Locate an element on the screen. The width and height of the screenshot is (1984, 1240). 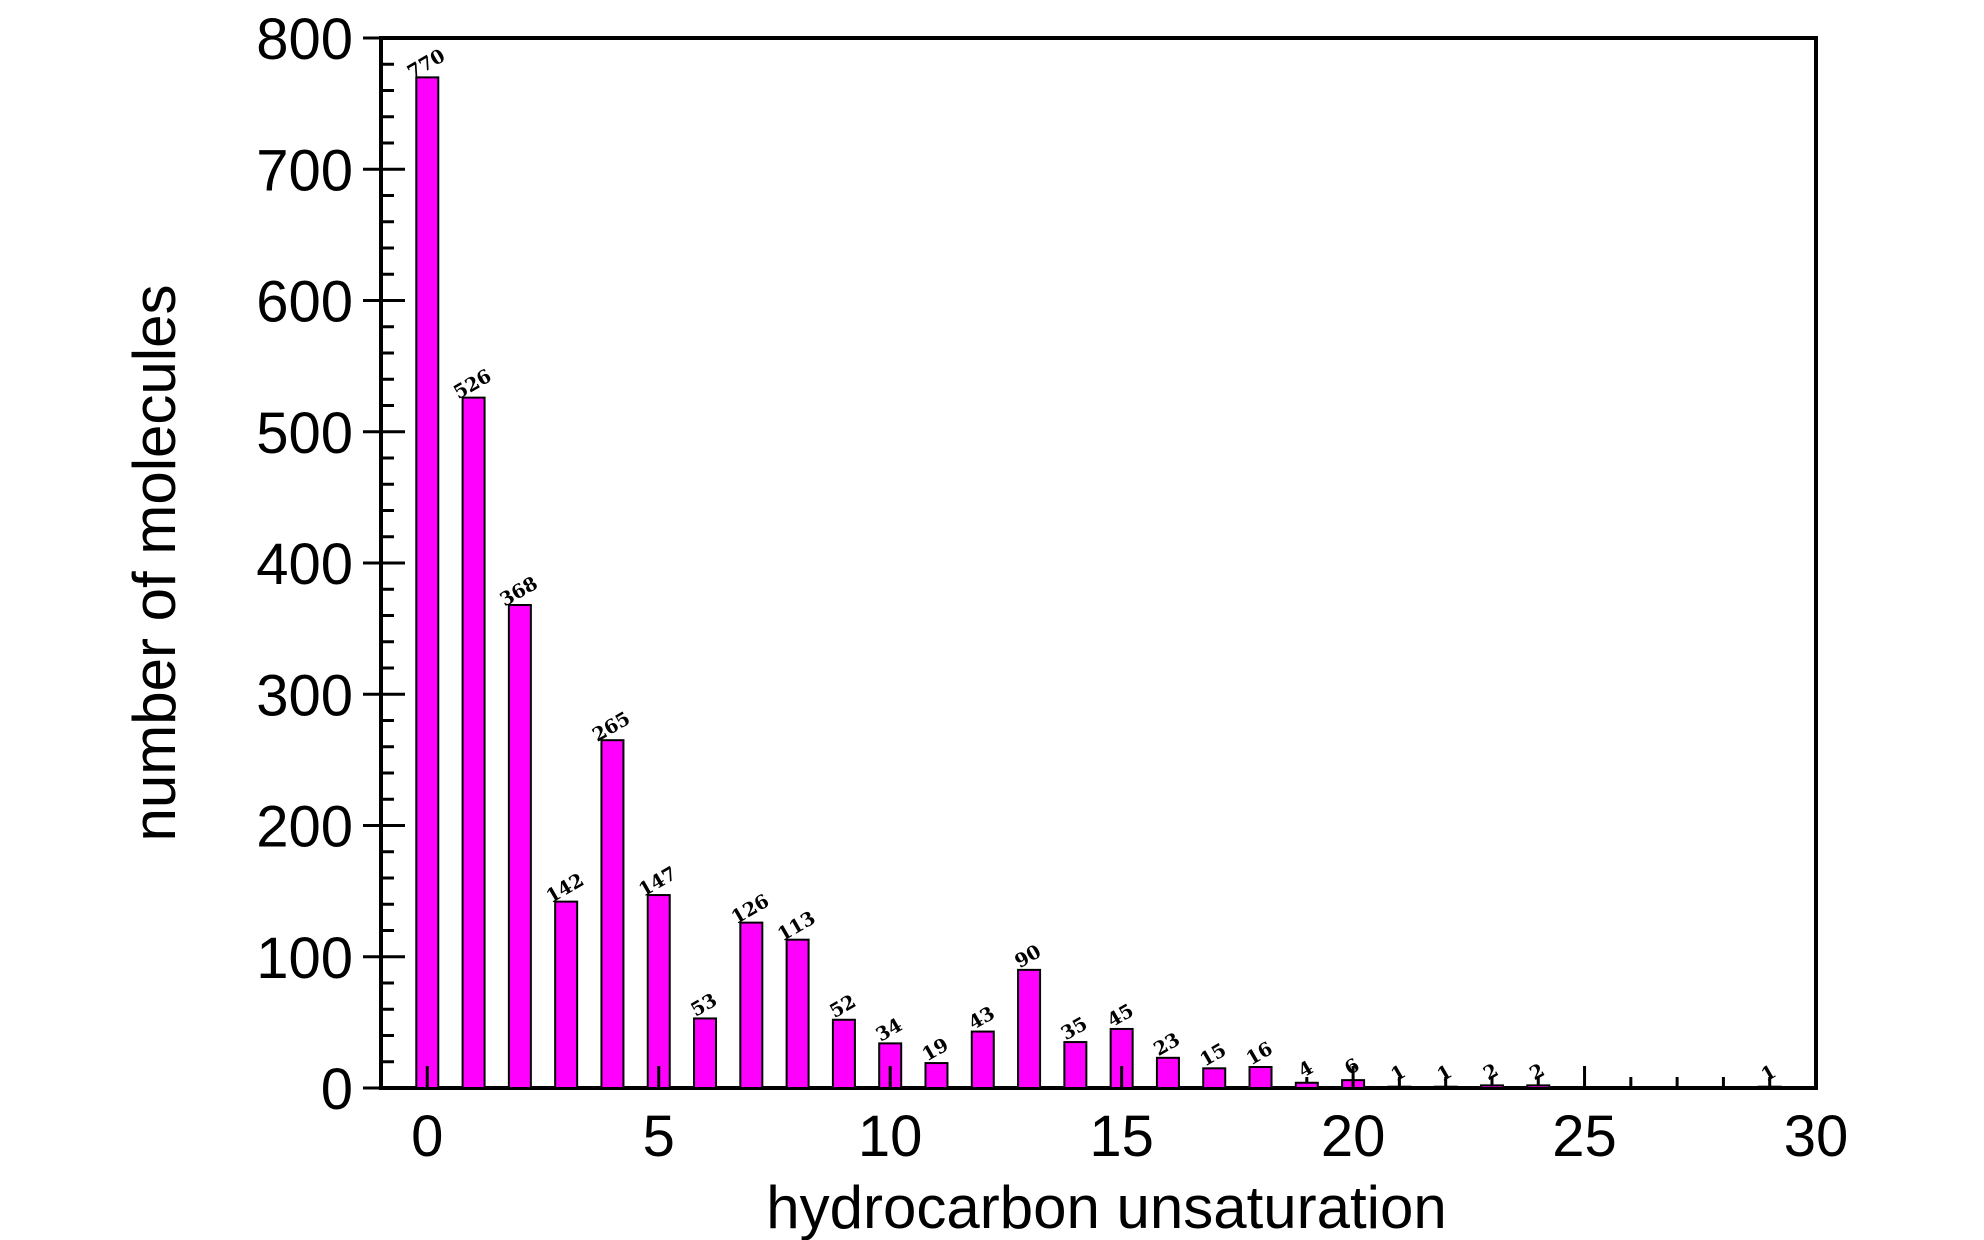
x-tick-label: 10 is located at coordinates (890, 1136).